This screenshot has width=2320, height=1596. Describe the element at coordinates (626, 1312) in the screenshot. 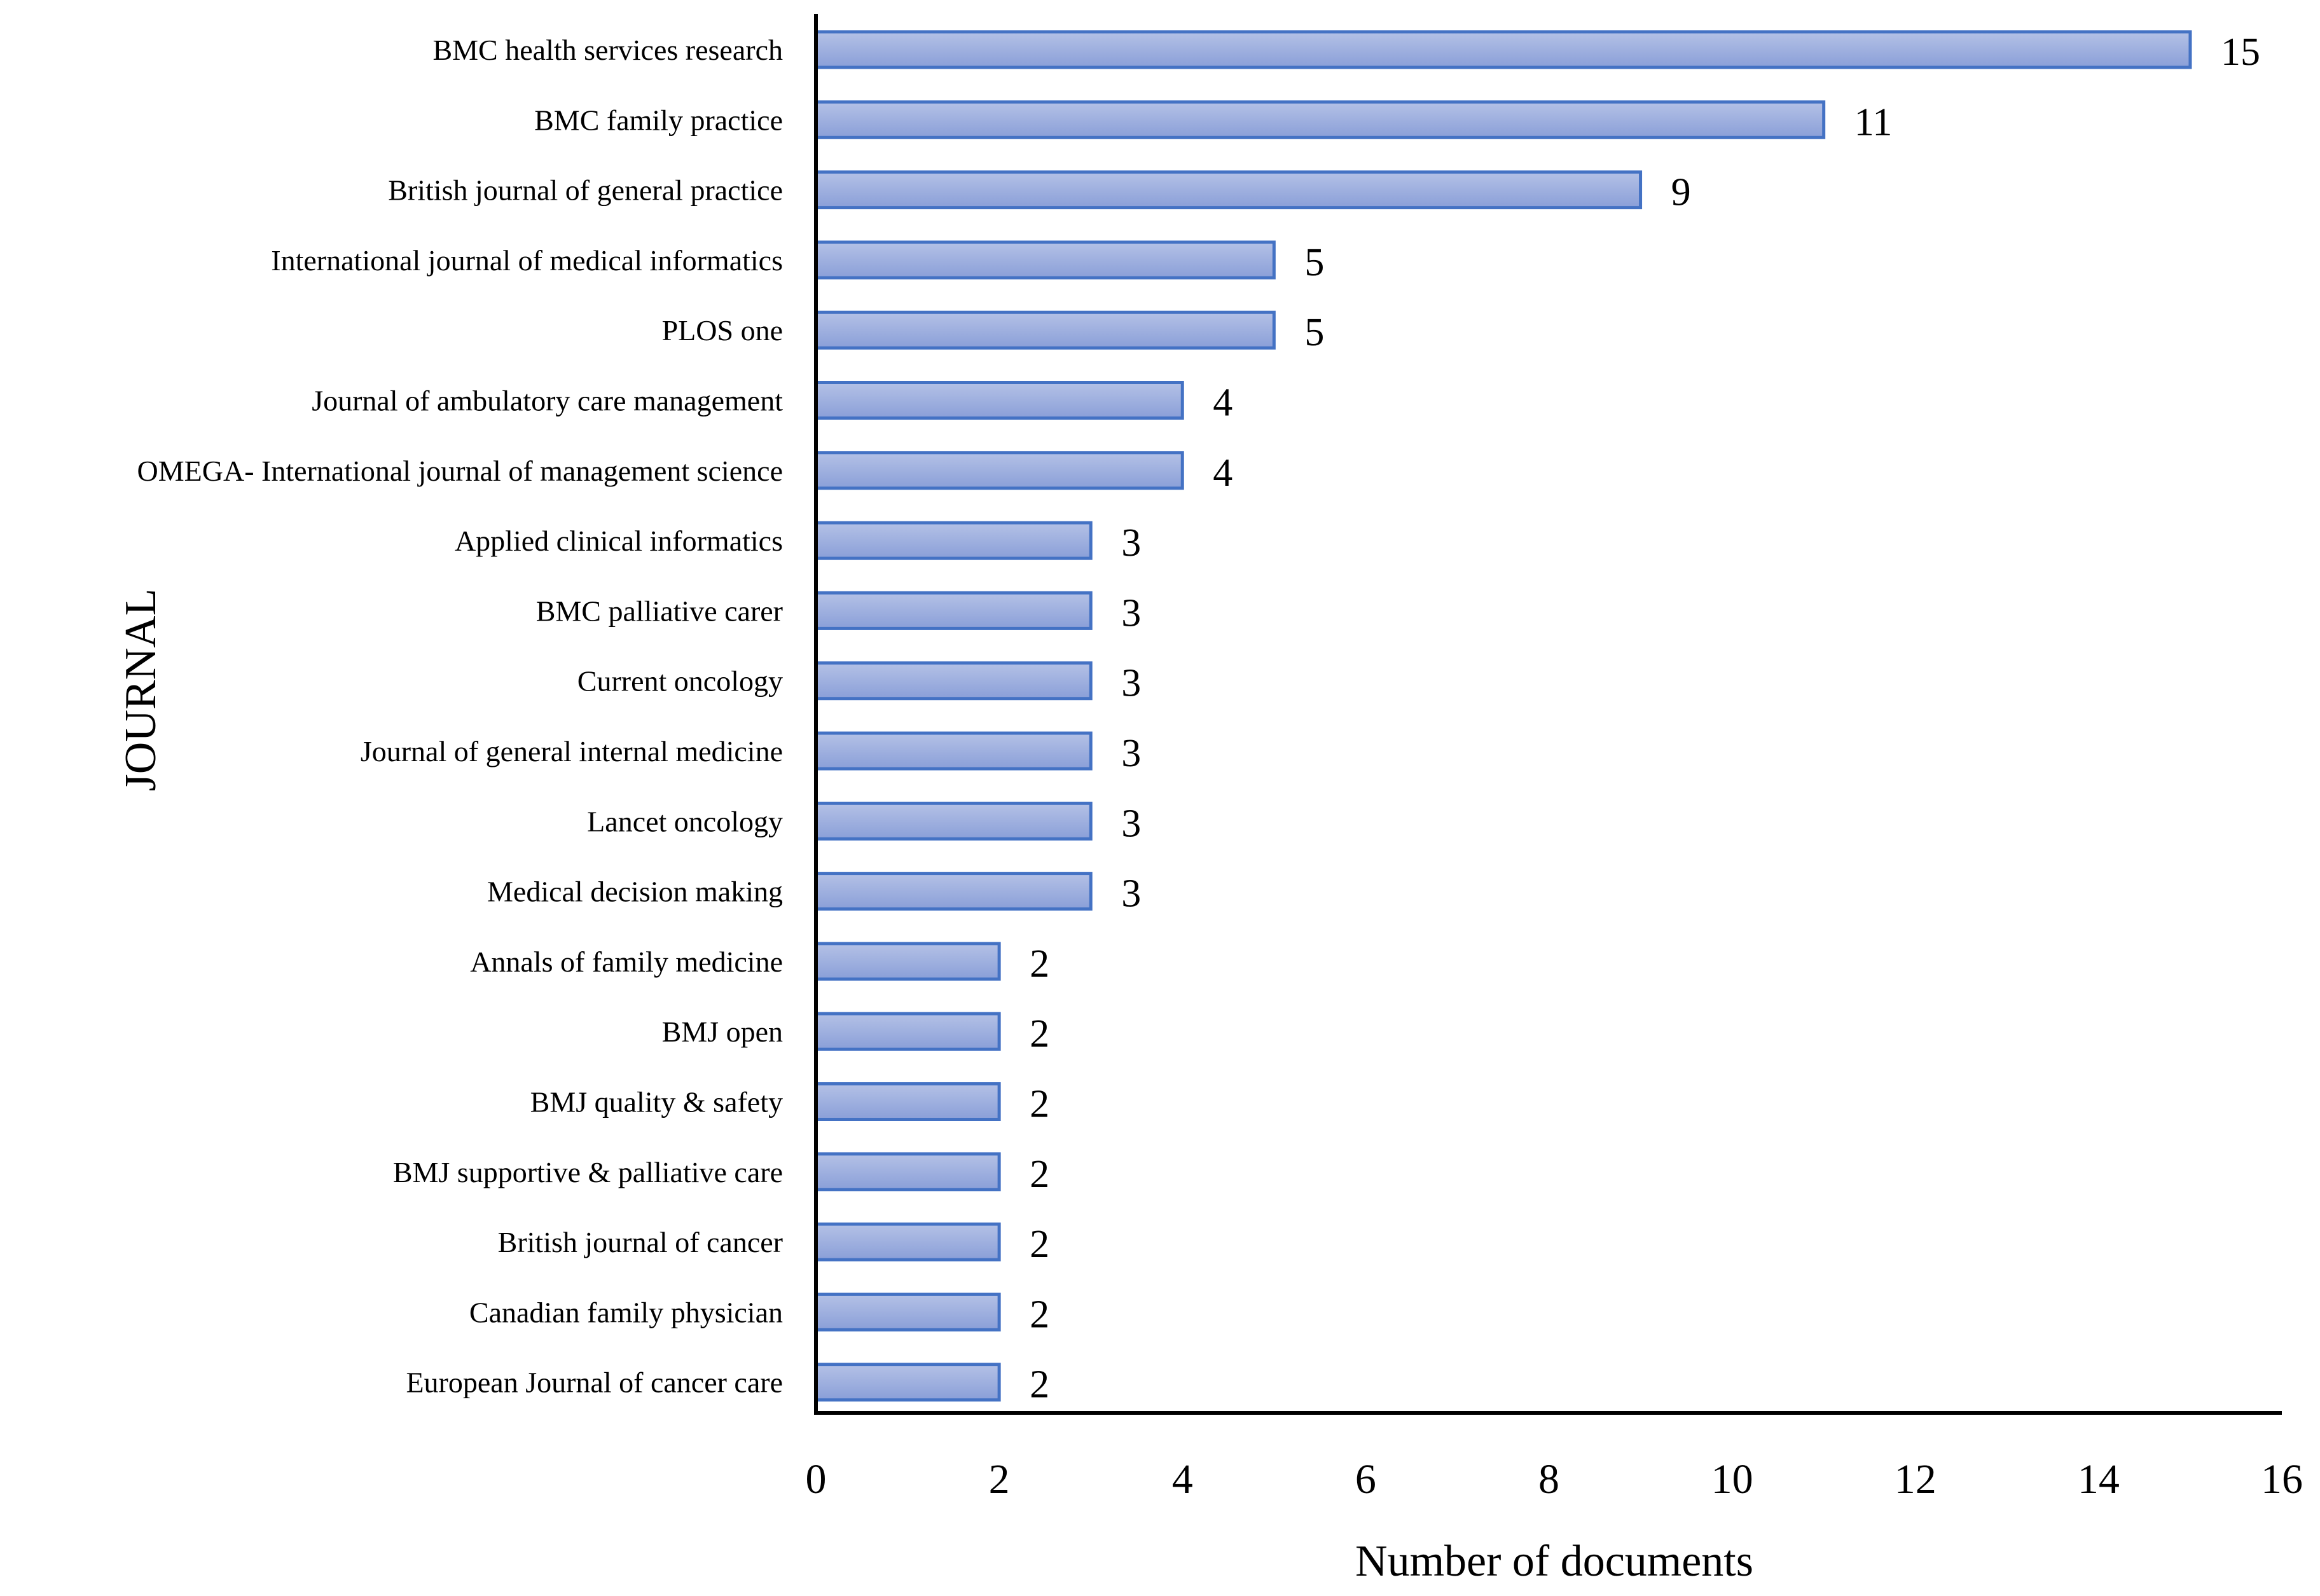

I see `category-label: Canadian family physician` at that location.